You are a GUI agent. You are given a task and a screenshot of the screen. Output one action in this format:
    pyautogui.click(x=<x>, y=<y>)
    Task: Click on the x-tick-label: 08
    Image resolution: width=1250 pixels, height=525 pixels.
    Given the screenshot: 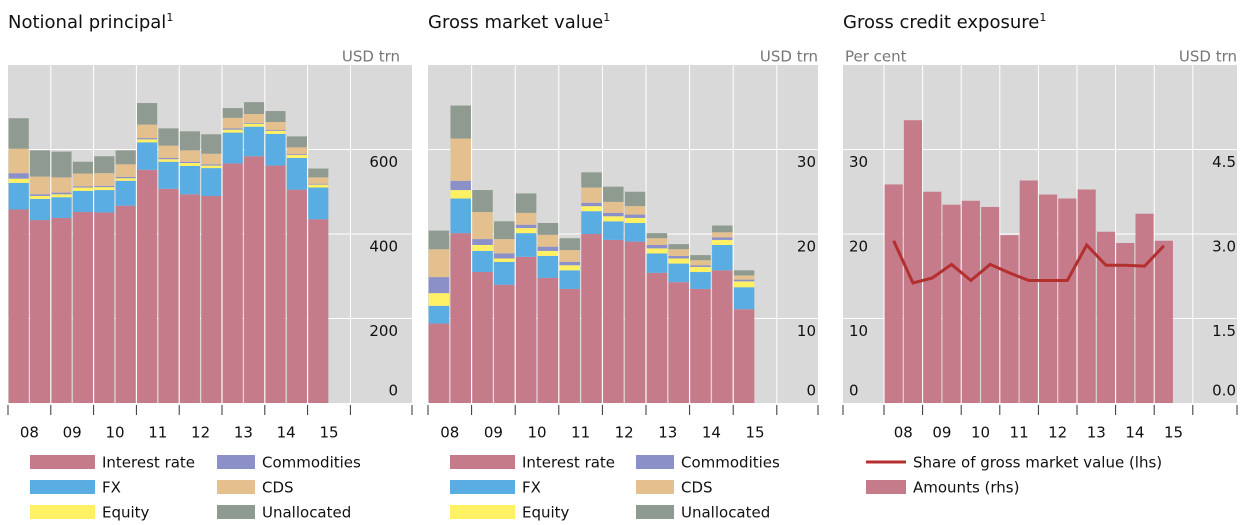 What is the action you would take?
    pyautogui.click(x=449, y=433)
    